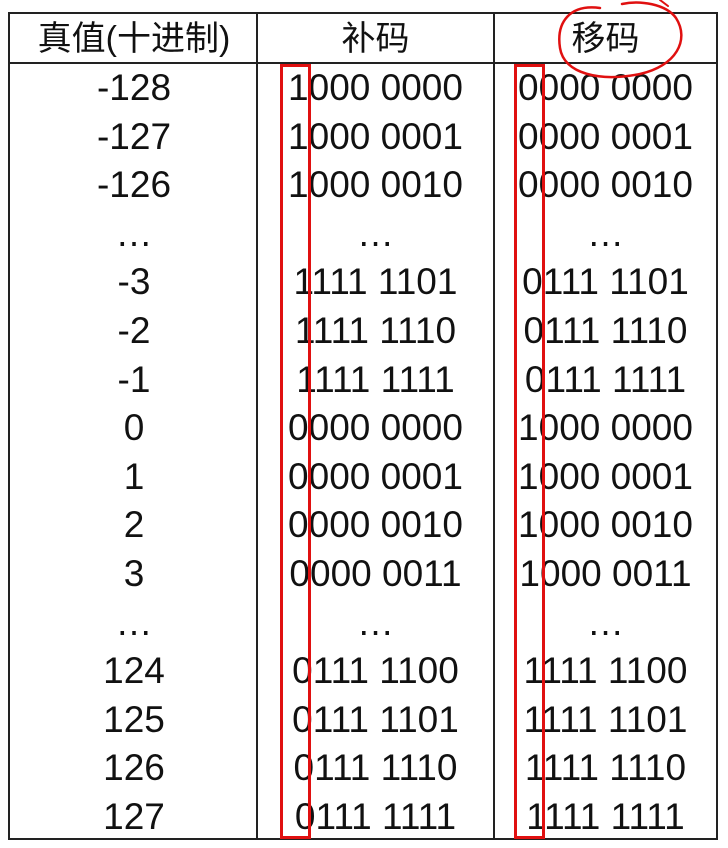 The height and width of the screenshot is (848, 728). I want to click on twos-complement-cell: 0111 1100, so click(375, 671).